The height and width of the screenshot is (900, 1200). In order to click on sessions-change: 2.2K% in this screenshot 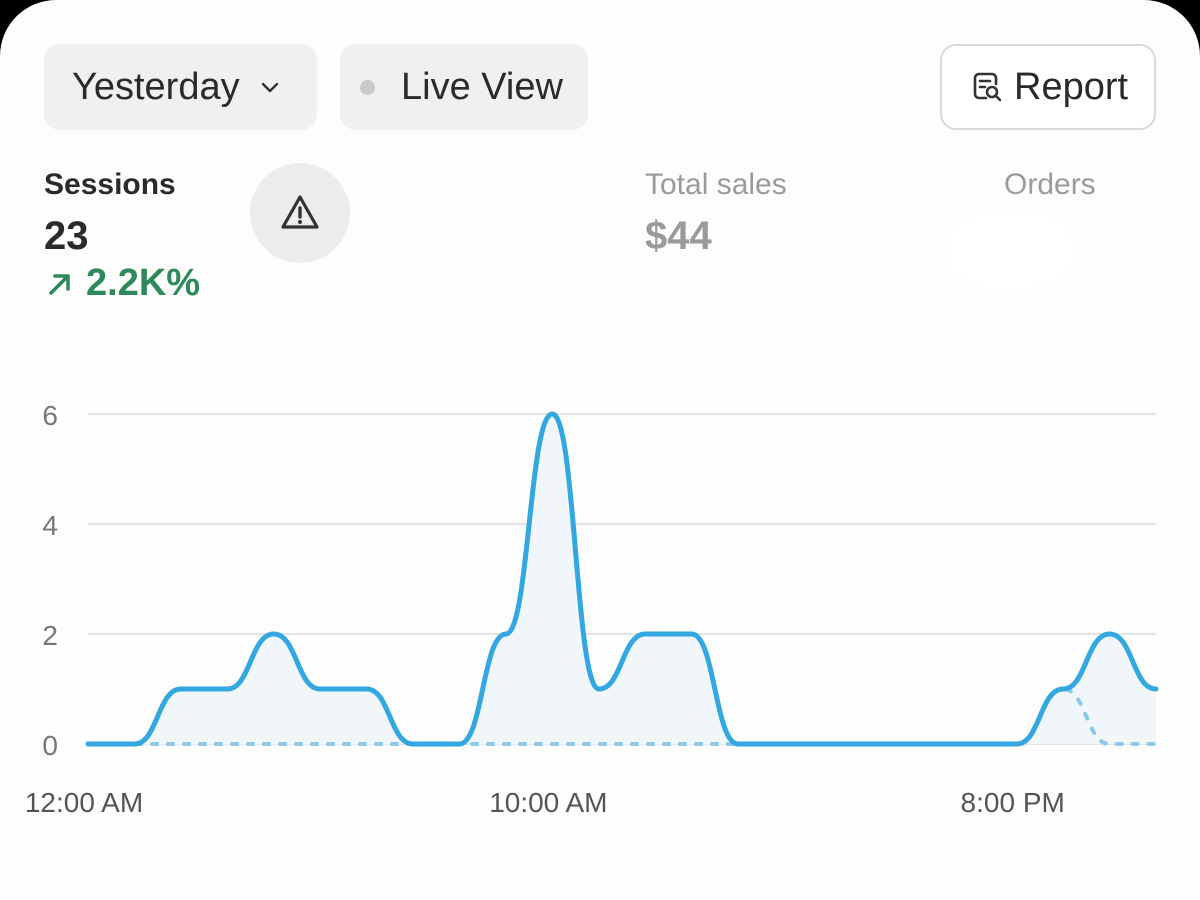, I will do `click(122, 283)`.